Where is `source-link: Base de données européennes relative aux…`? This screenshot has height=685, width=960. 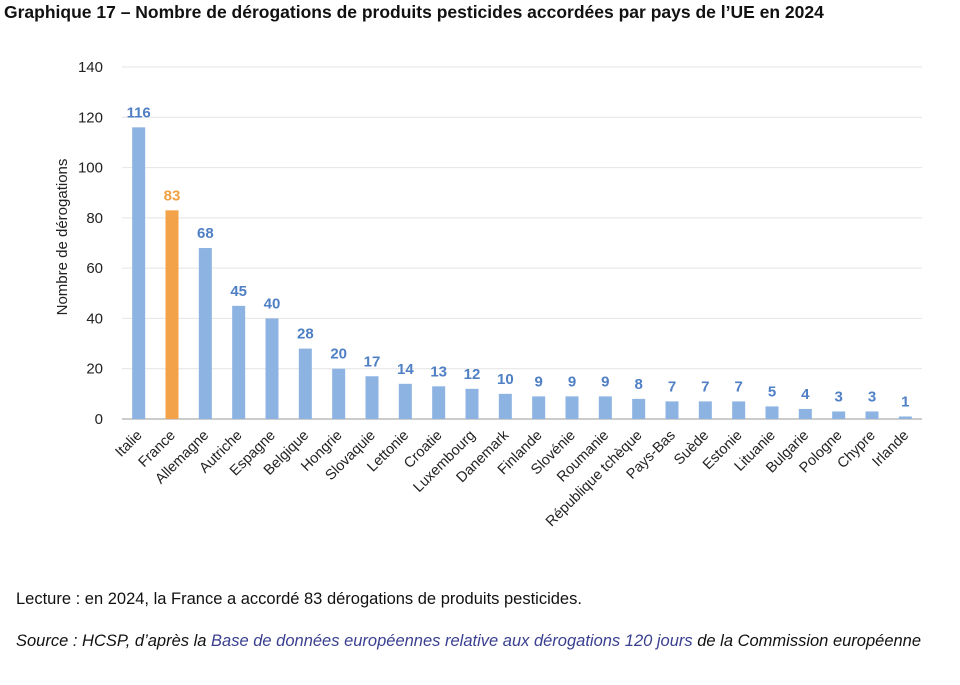 source-link: Base de données européennes relative aux… is located at coordinates (452, 641).